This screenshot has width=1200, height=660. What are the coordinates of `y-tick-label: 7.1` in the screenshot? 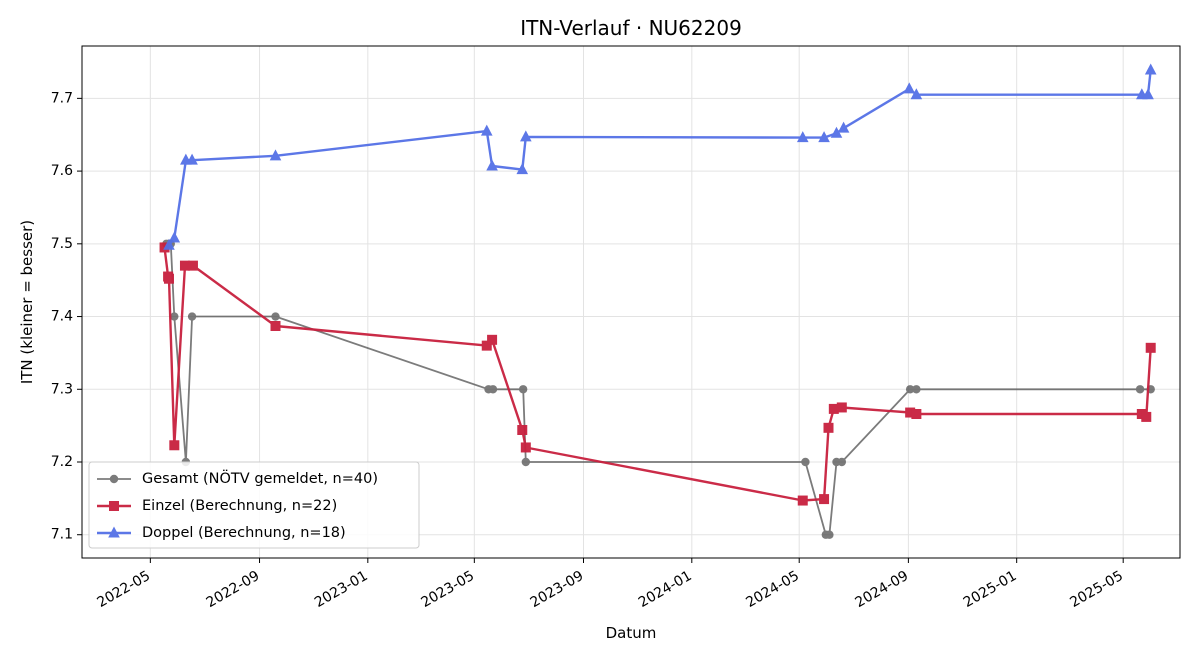 It's located at (62, 535).